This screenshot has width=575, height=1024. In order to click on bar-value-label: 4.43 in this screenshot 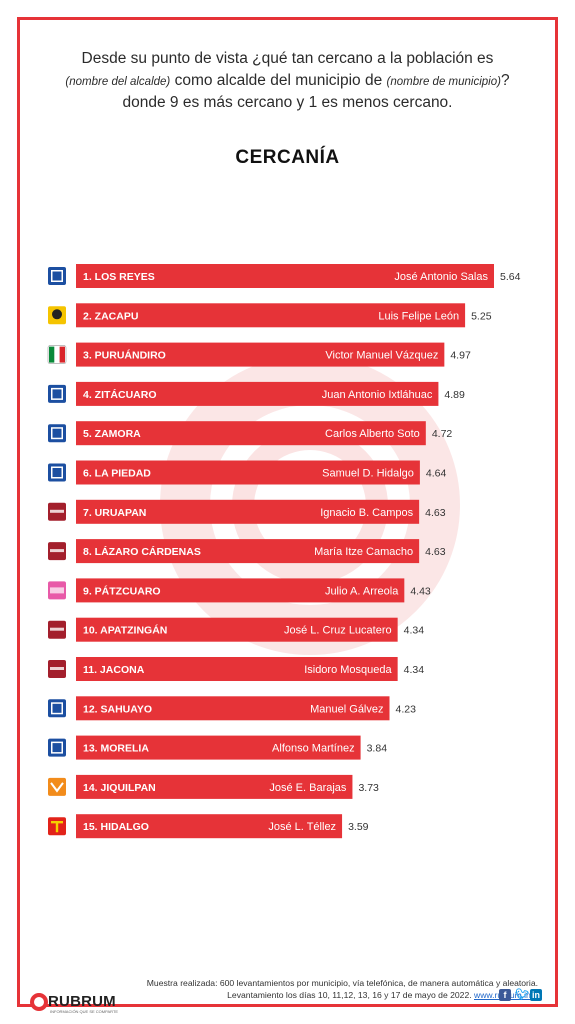, I will do `click(420, 591)`.